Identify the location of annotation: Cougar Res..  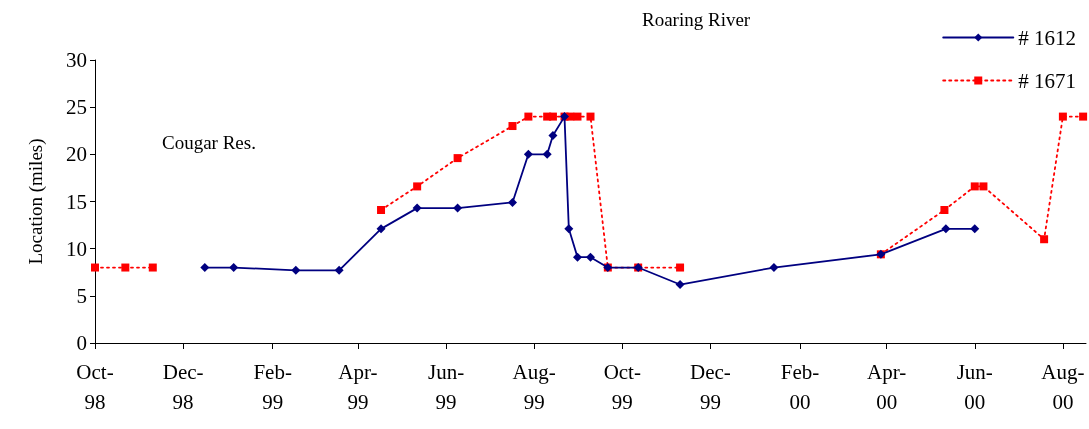
(209, 142).